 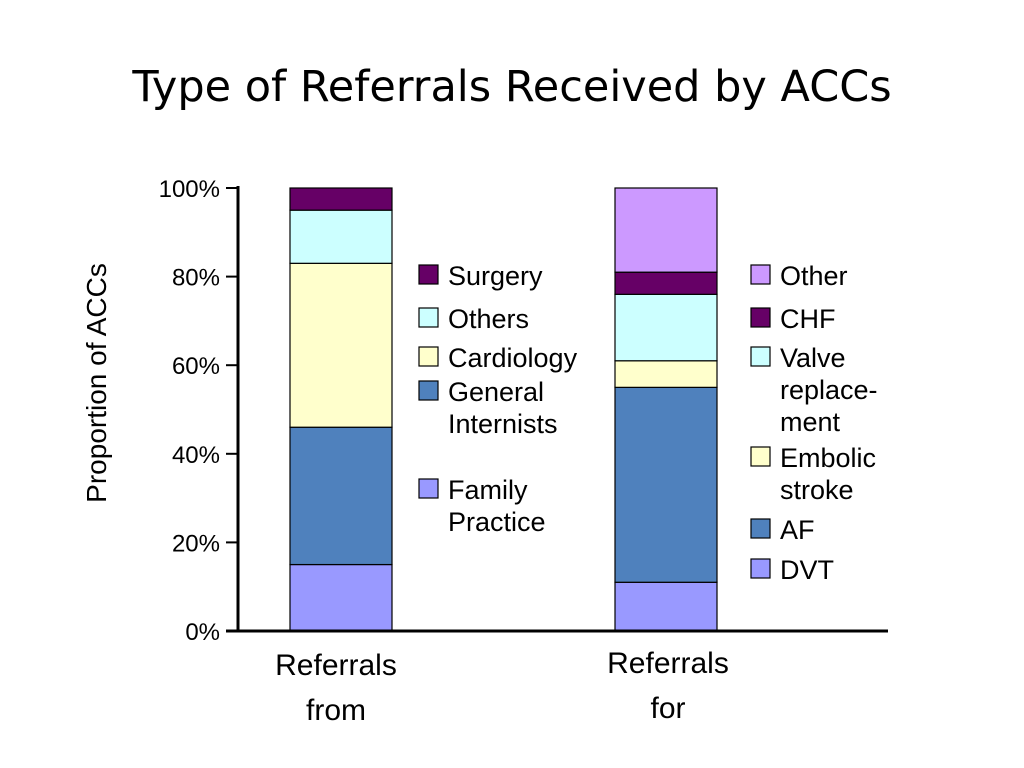 What do you see at coordinates (496, 392) in the screenshot?
I see `legend-label-general-internists: General` at bounding box center [496, 392].